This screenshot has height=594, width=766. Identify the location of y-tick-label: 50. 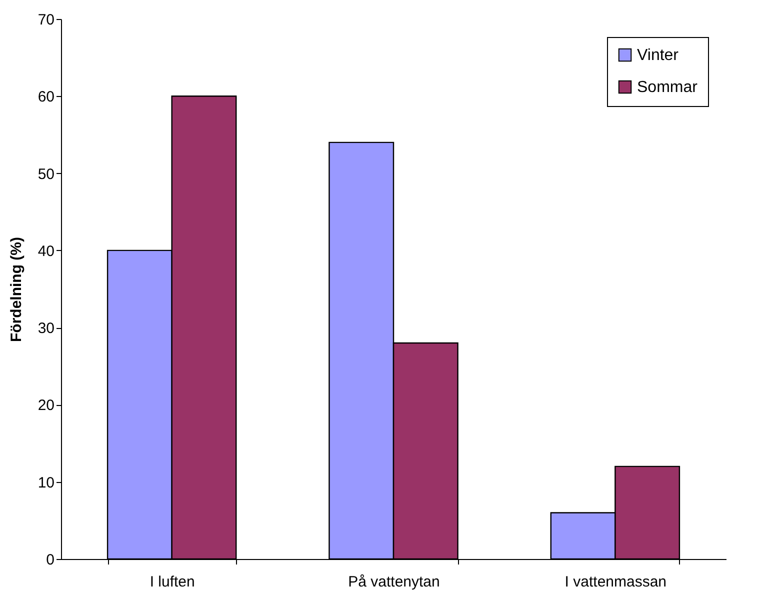
(46, 174).